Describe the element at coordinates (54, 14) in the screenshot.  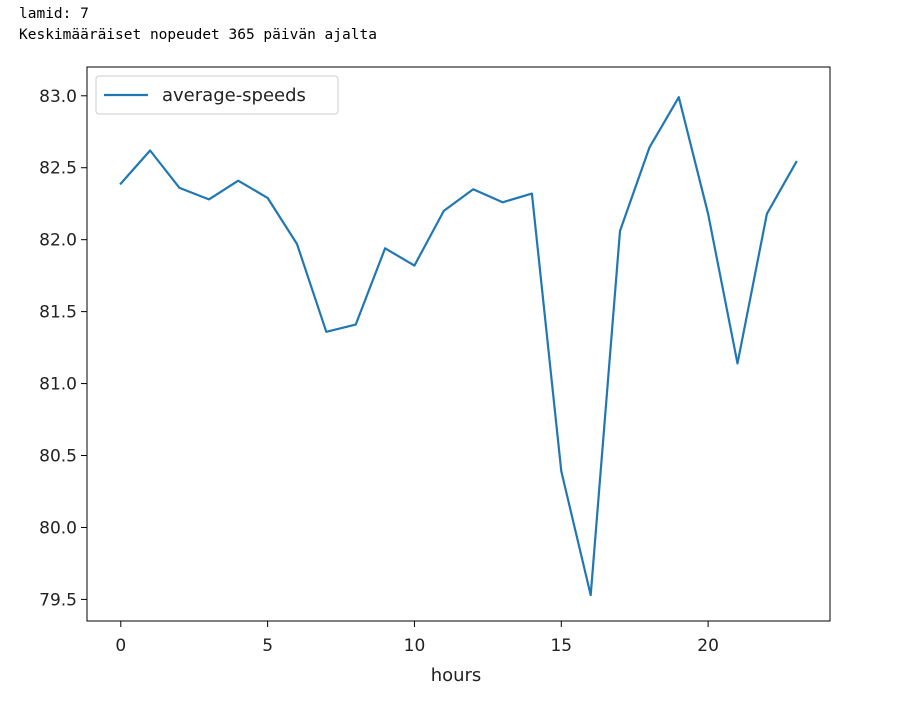
I see `lamid-line: lamid: 7` at that location.